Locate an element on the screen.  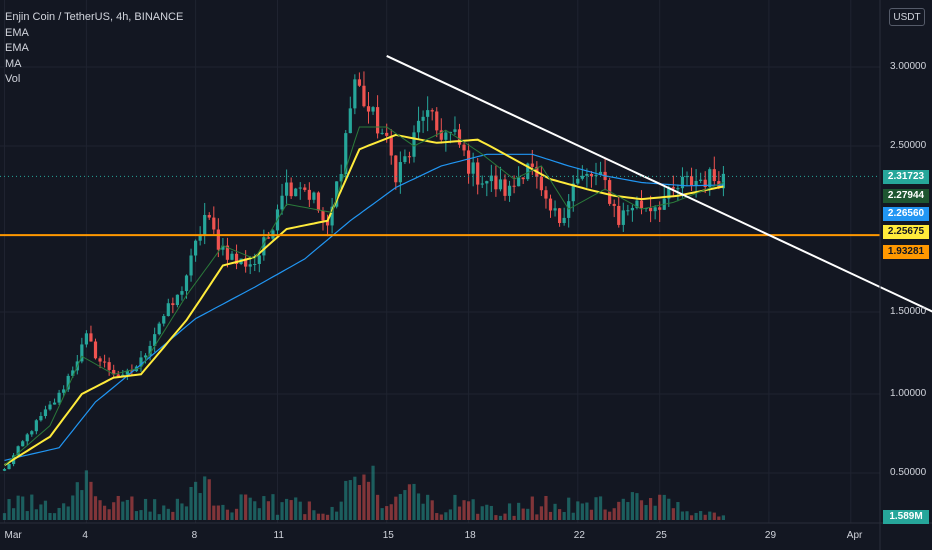
symbol-title: Enjin Coin / TetherUS, 4h, BINANCE is located at coordinates (94, 17).